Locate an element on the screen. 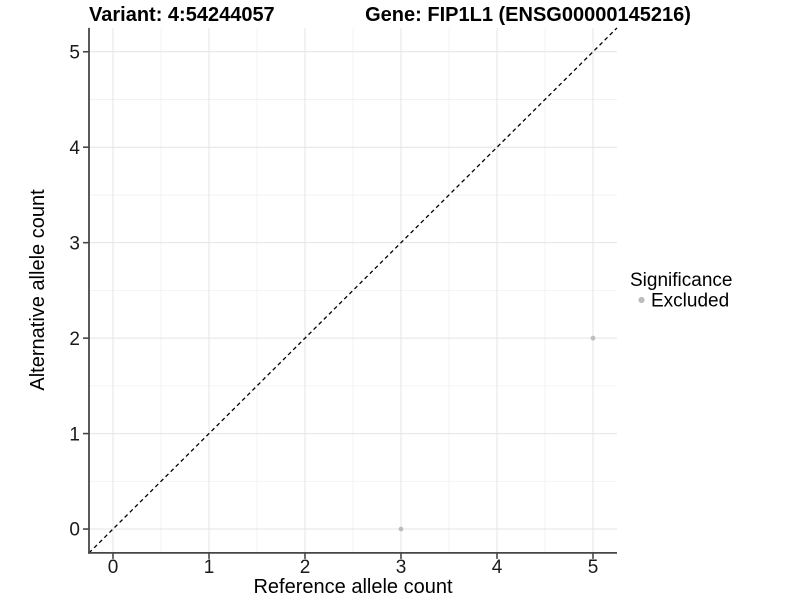 The width and height of the screenshot is (800, 600). x-axis-ticks: 0 1 2 3 4 5 is located at coordinates (353, 565).